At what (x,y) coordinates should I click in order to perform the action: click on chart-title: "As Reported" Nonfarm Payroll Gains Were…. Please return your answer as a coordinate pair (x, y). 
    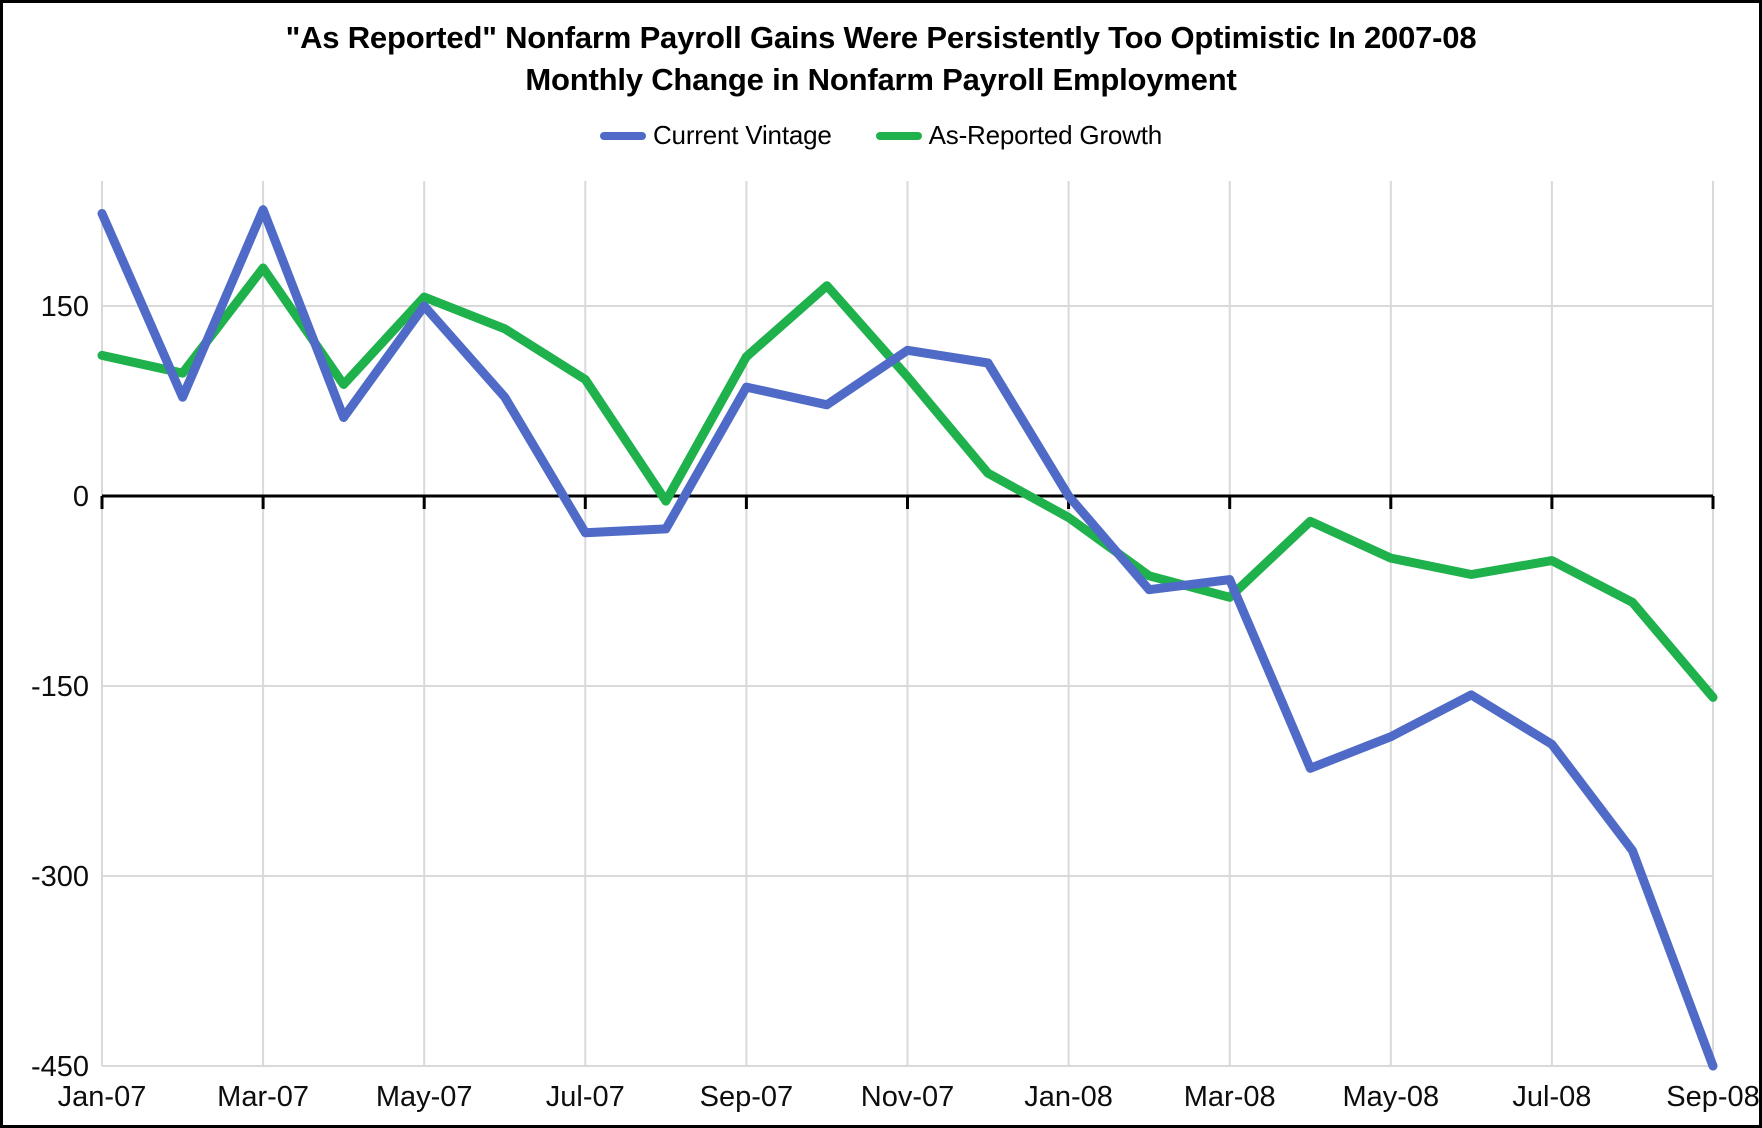
    Looking at the image, I should click on (881, 37).